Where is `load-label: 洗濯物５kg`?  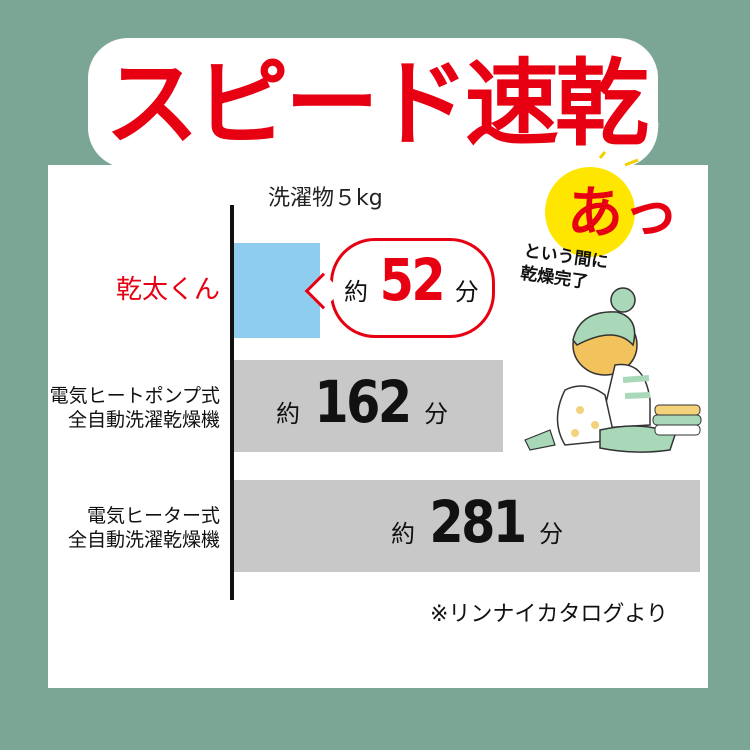 load-label: 洗濯物５kg is located at coordinates (325, 198).